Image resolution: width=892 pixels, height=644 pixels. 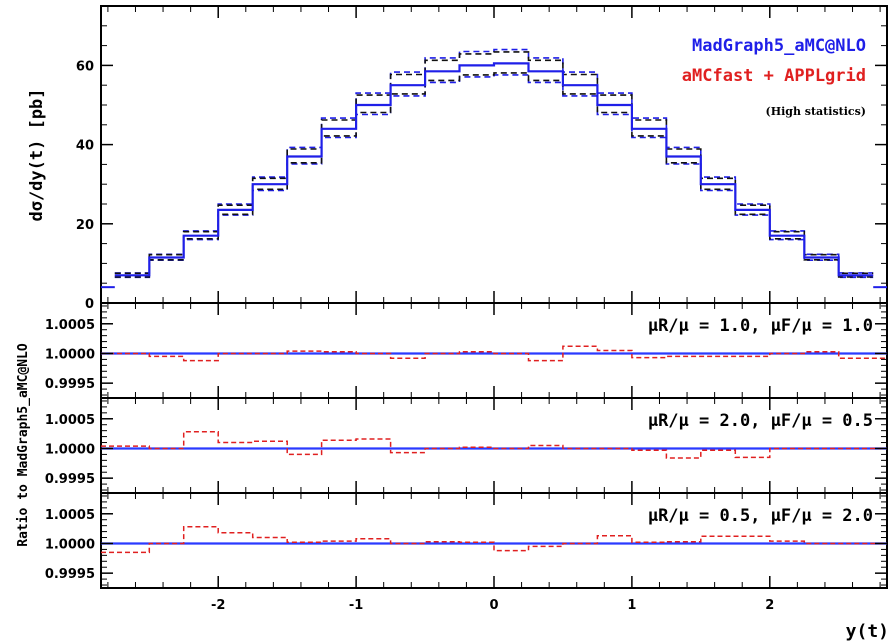 I want to click on ratio-annotation-2: μR/μ = 0.5, μF/μ = 2.0, so click(x=760, y=516).